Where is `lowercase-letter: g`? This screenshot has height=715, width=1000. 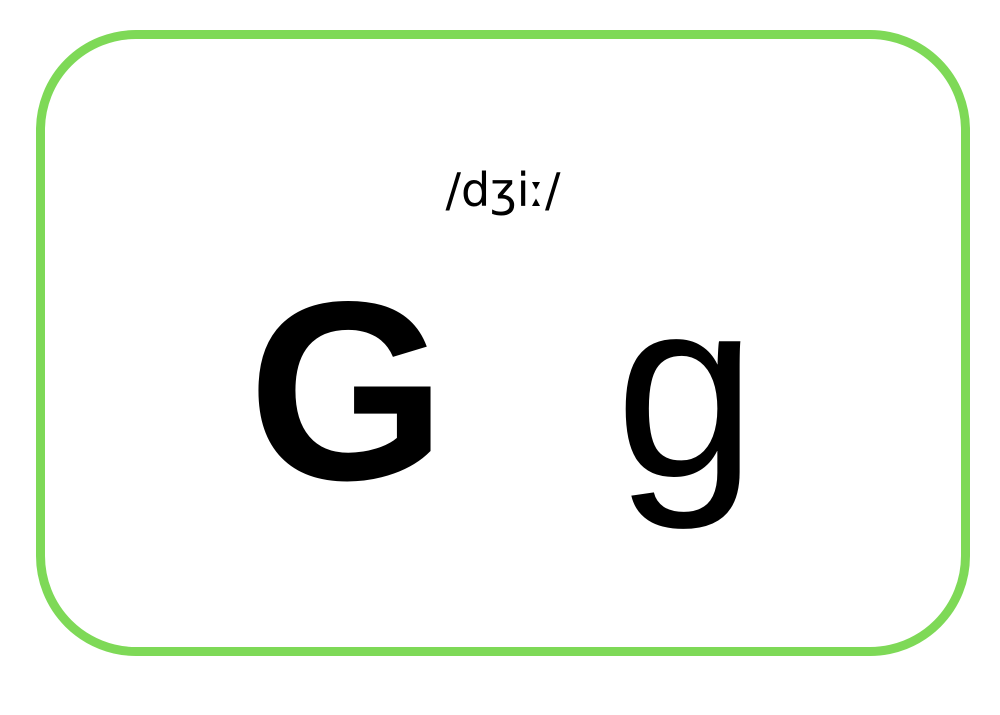
lowercase-letter: g is located at coordinates (686, 388).